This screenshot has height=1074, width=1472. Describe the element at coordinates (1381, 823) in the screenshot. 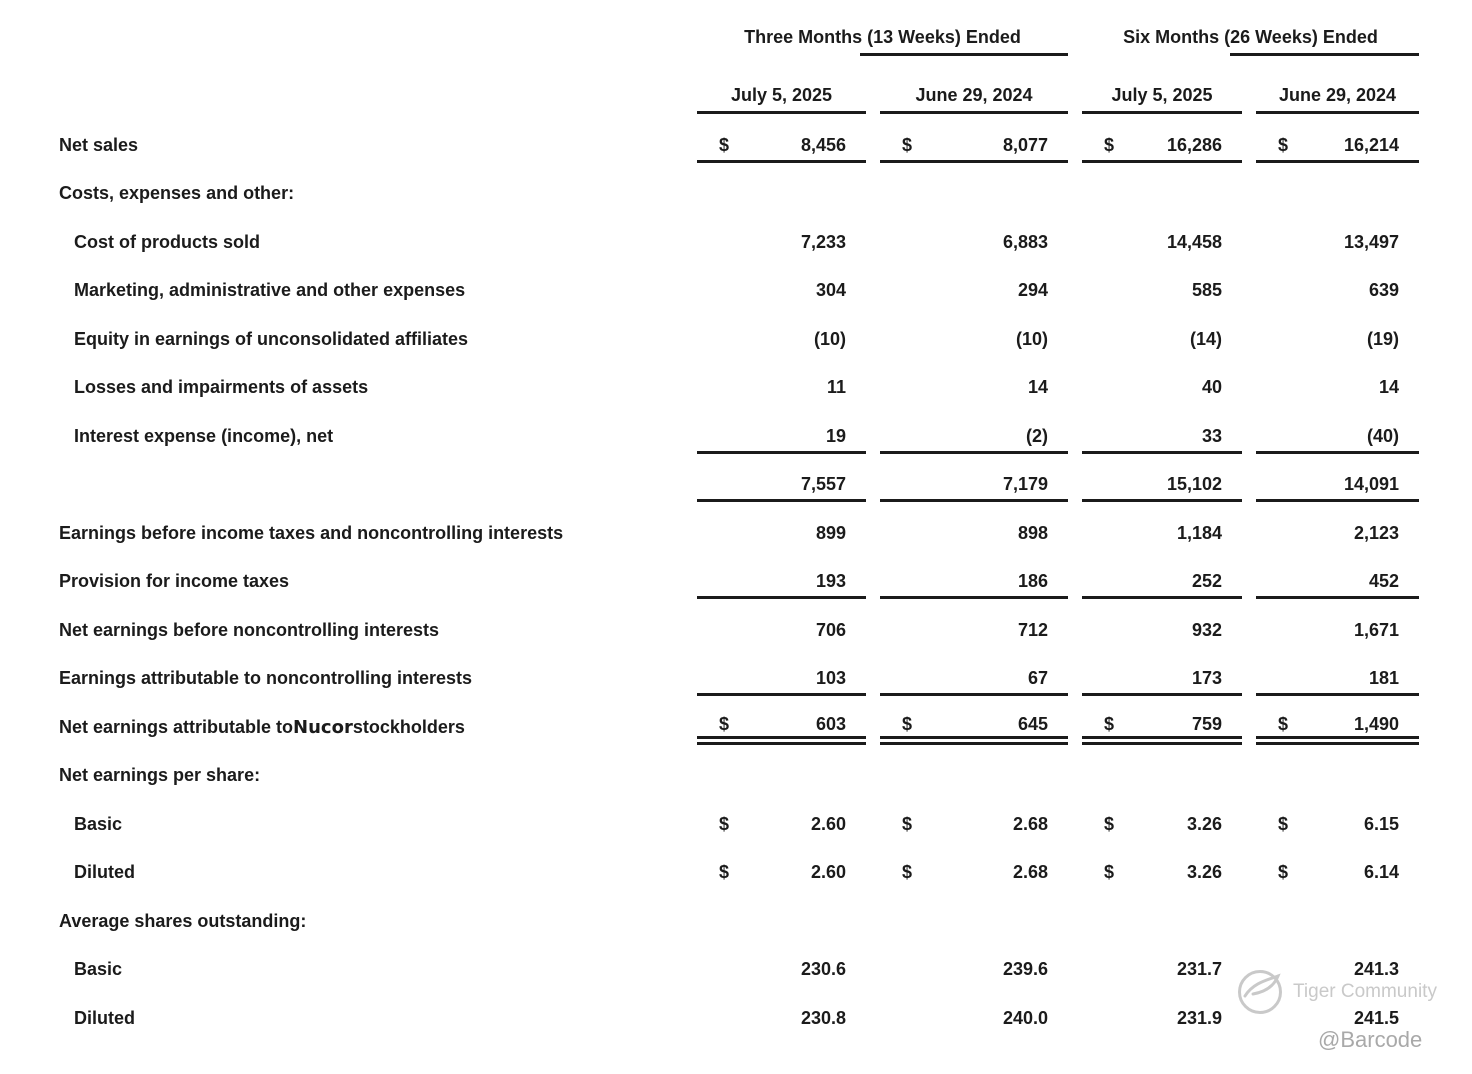

I see `value: 6.15` at that location.